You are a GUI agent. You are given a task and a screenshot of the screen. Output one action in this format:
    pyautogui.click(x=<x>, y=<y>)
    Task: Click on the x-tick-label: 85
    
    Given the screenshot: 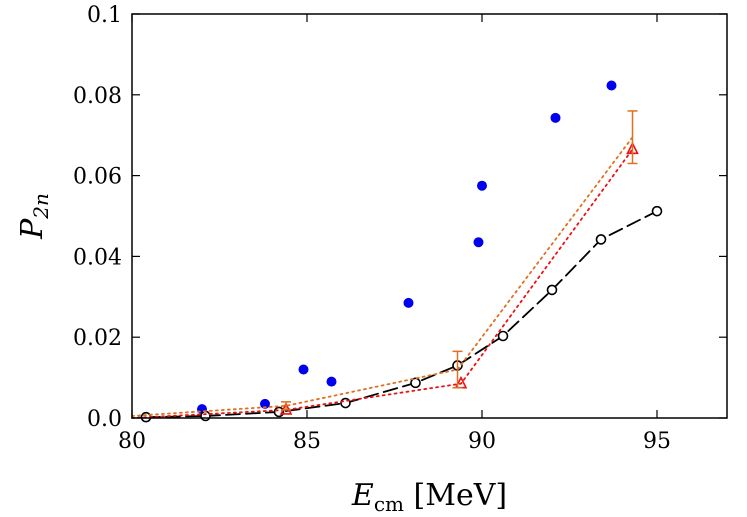 What is the action you would take?
    pyautogui.click(x=307, y=441)
    